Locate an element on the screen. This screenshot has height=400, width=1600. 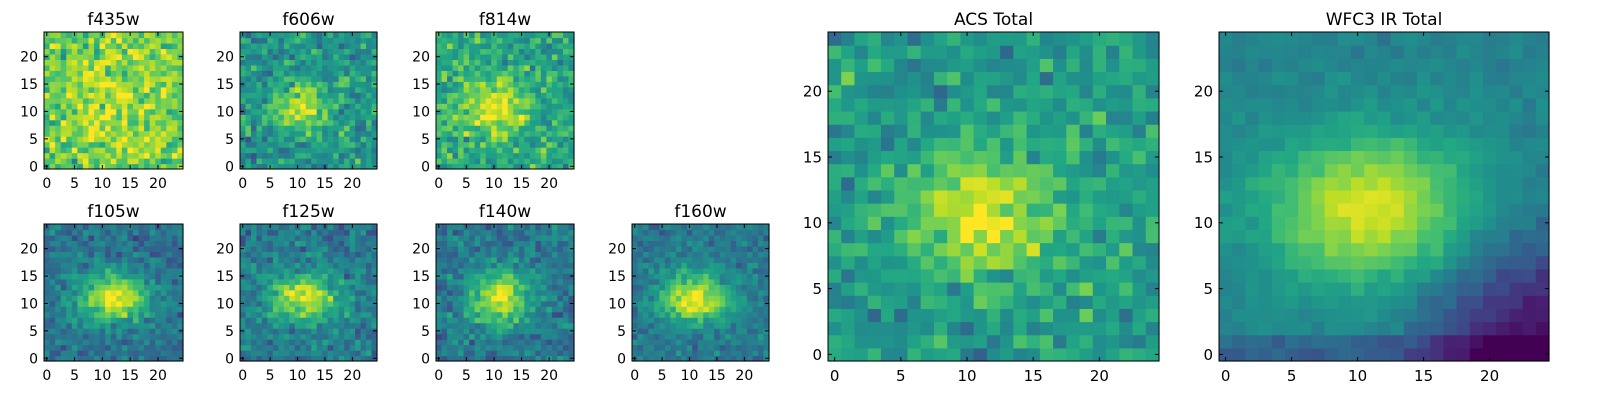
y-tick-label: 20 is located at coordinates (225, 250).